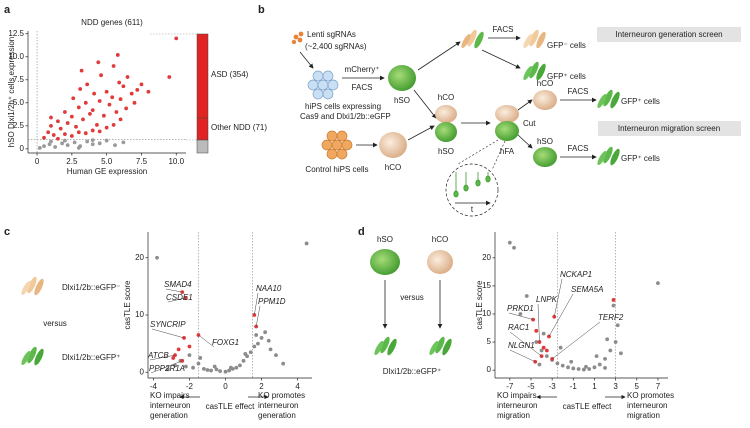  I want to click on x-tick-label: -1, so click(574, 386).